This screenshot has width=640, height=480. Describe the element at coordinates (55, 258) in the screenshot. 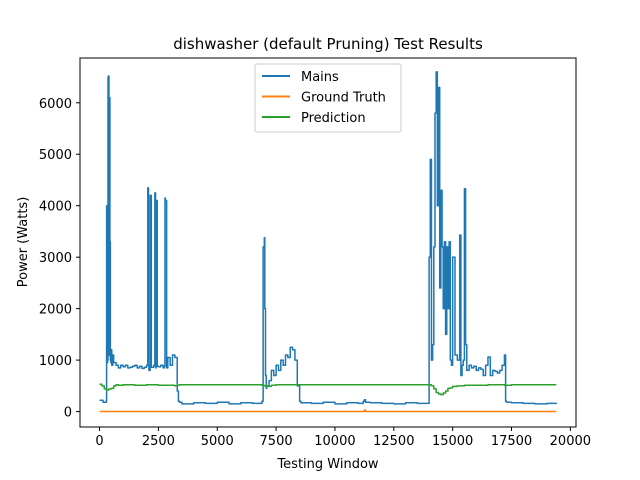

I see `y-tick-label: 3000` at that location.